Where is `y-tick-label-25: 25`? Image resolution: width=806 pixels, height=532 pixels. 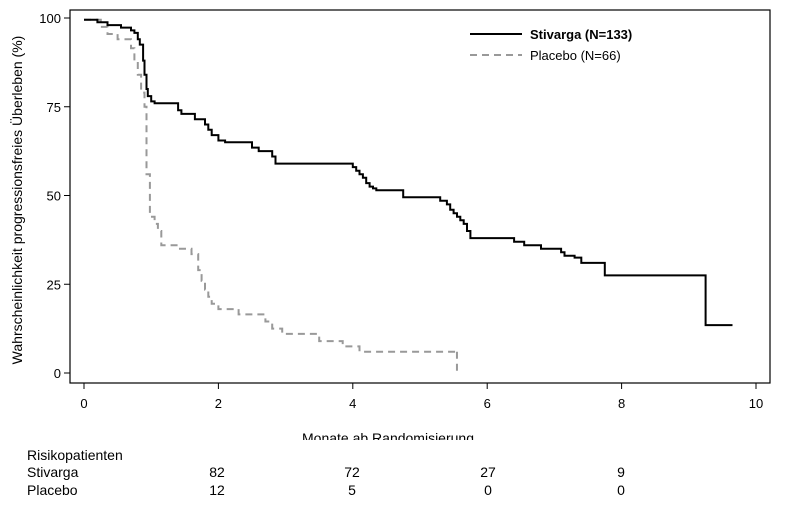
y-tick-label-25: 25 is located at coordinates (54, 284).